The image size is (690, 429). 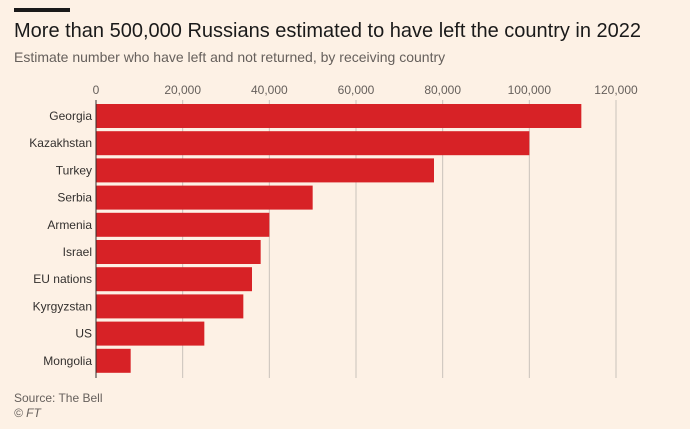 I want to click on x-tick-label: 20,000, so click(x=182, y=90).